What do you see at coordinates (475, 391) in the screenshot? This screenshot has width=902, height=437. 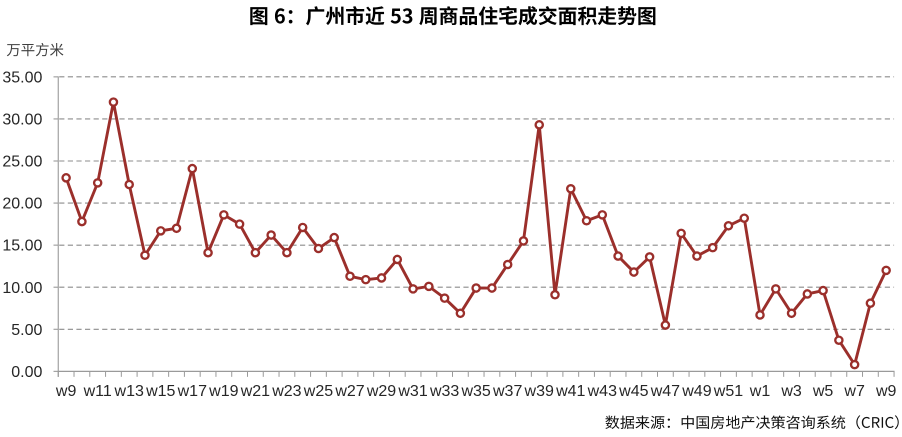 I see `svg-text: w35` at bounding box center [475, 391].